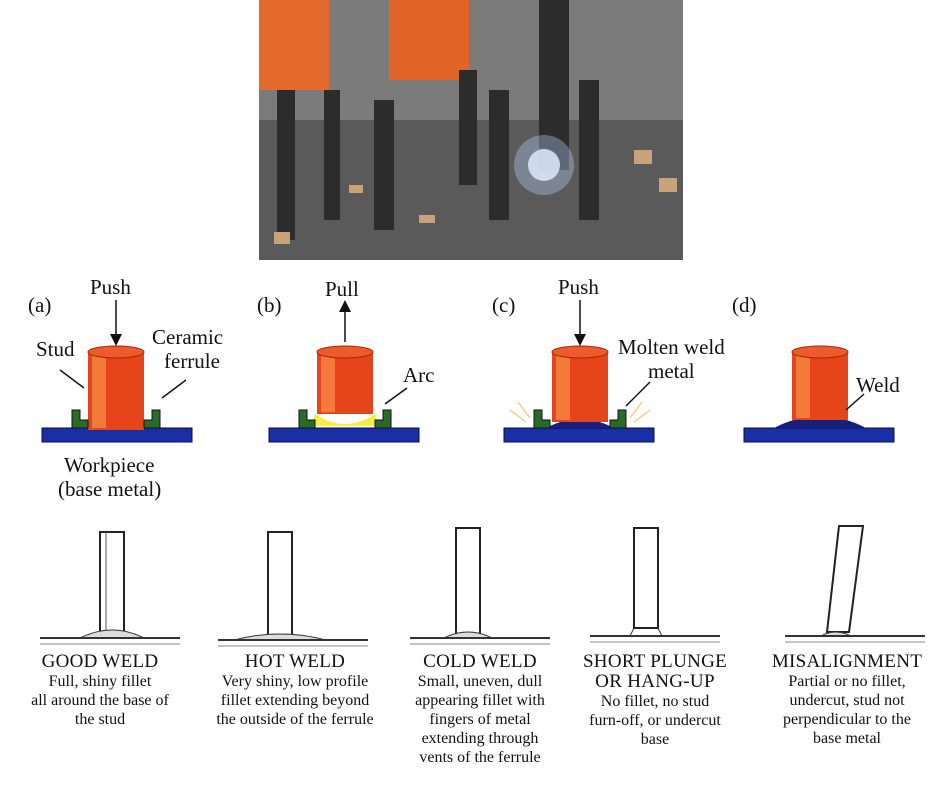  What do you see at coordinates (100, 681) in the screenshot?
I see `outcome-desc: Full, shiny fillet` at bounding box center [100, 681].